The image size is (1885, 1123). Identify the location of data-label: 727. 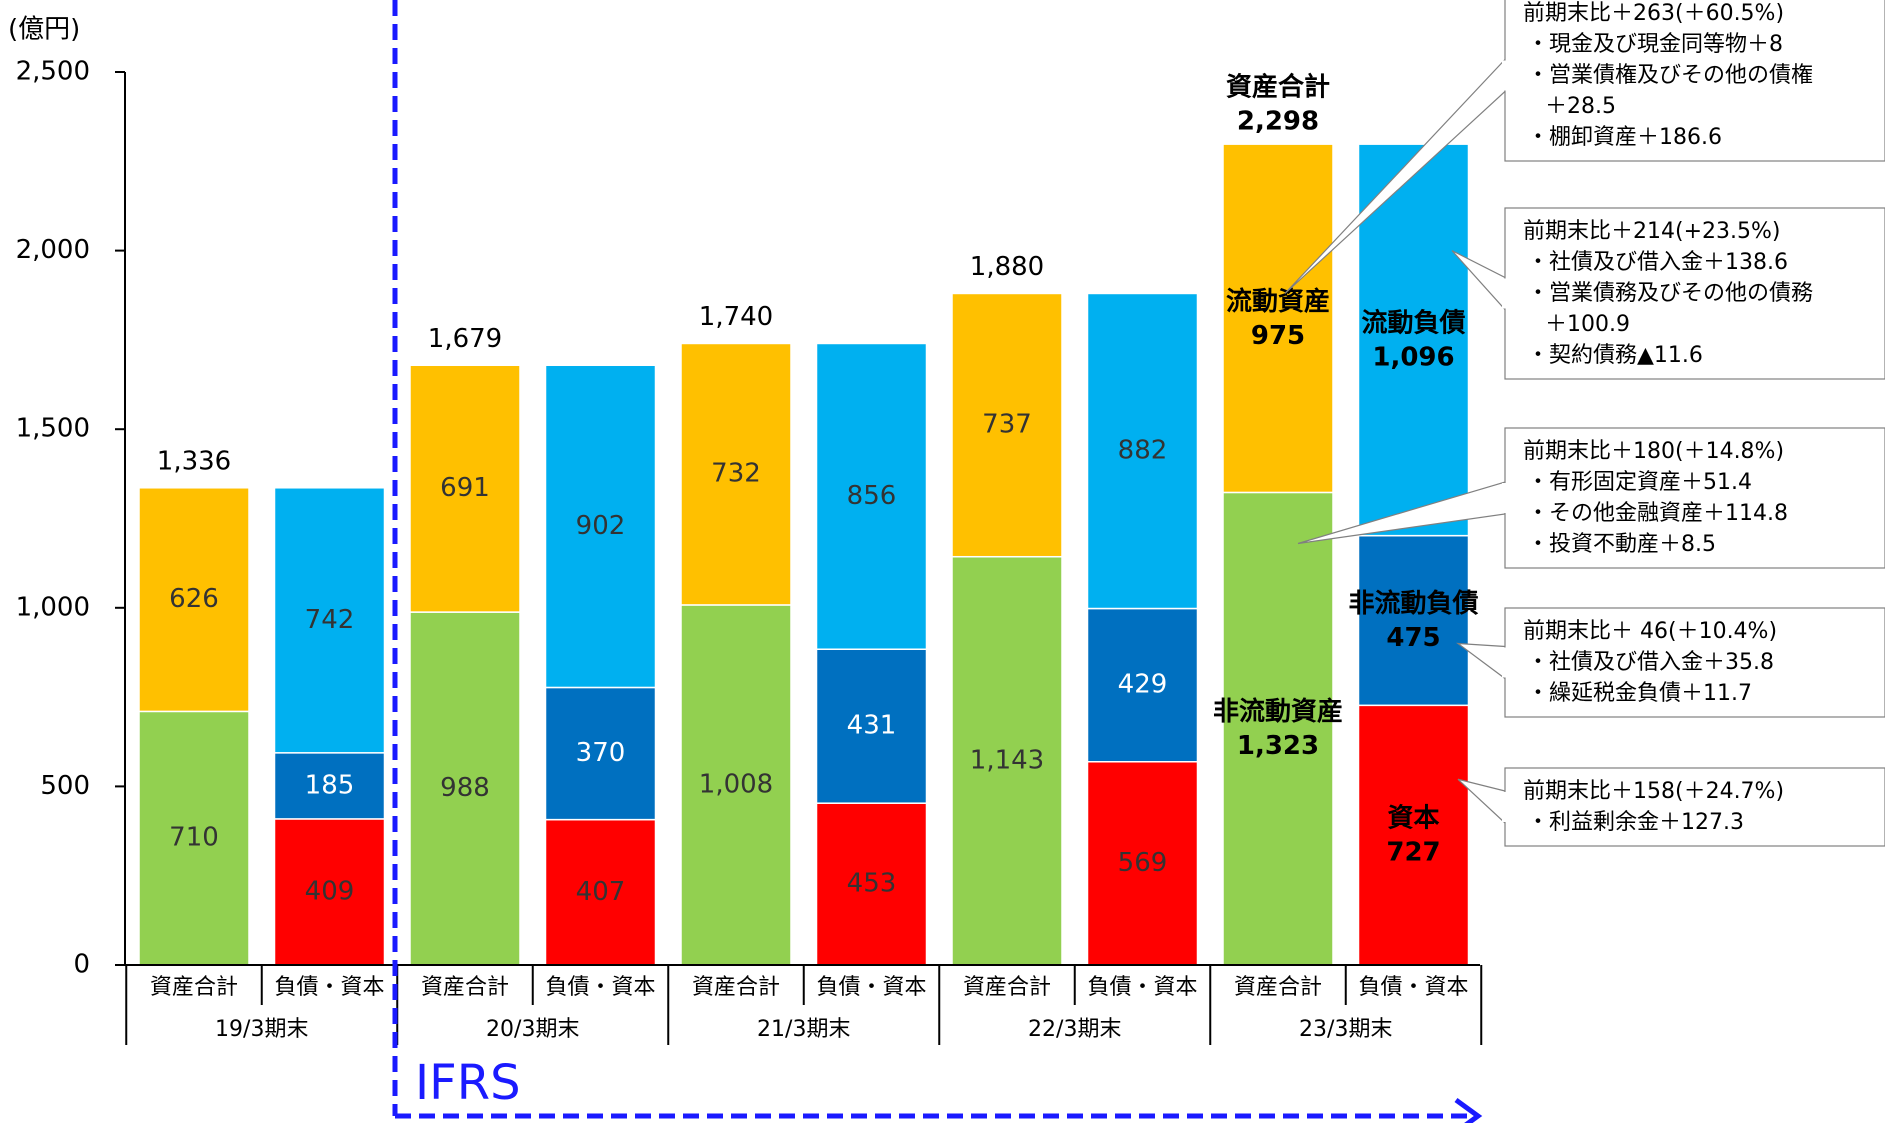
(1413, 853).